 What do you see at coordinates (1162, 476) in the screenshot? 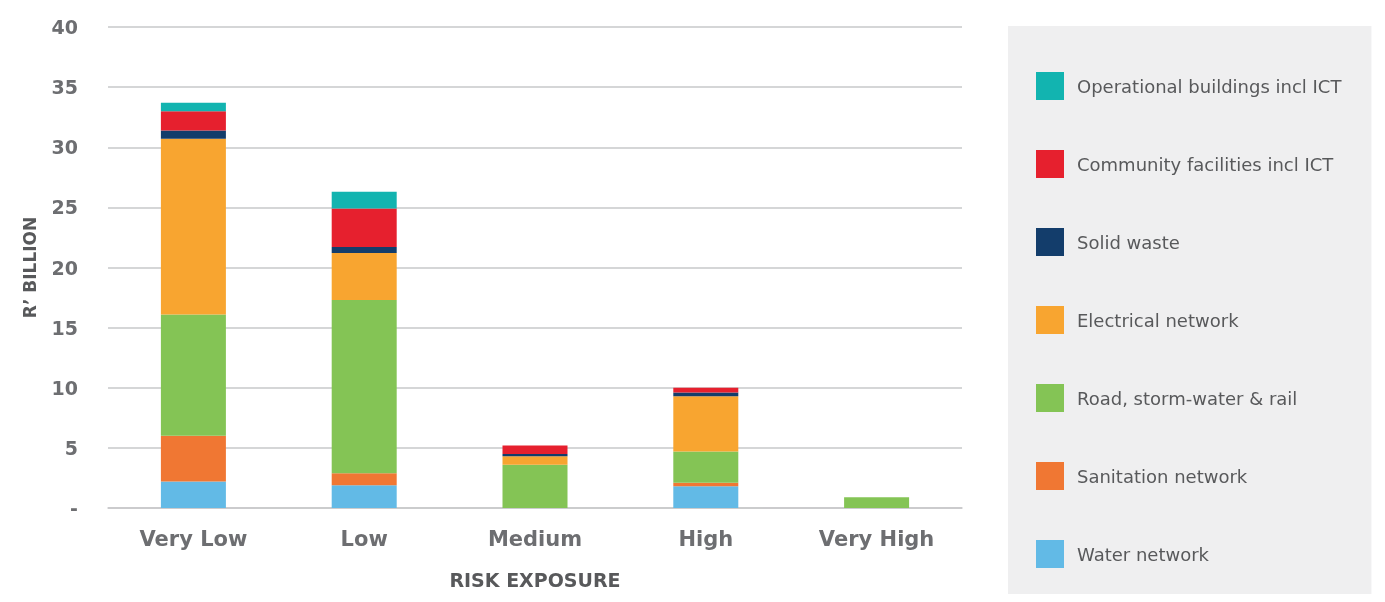
I see `legend-label: Sanitation network` at bounding box center [1162, 476].